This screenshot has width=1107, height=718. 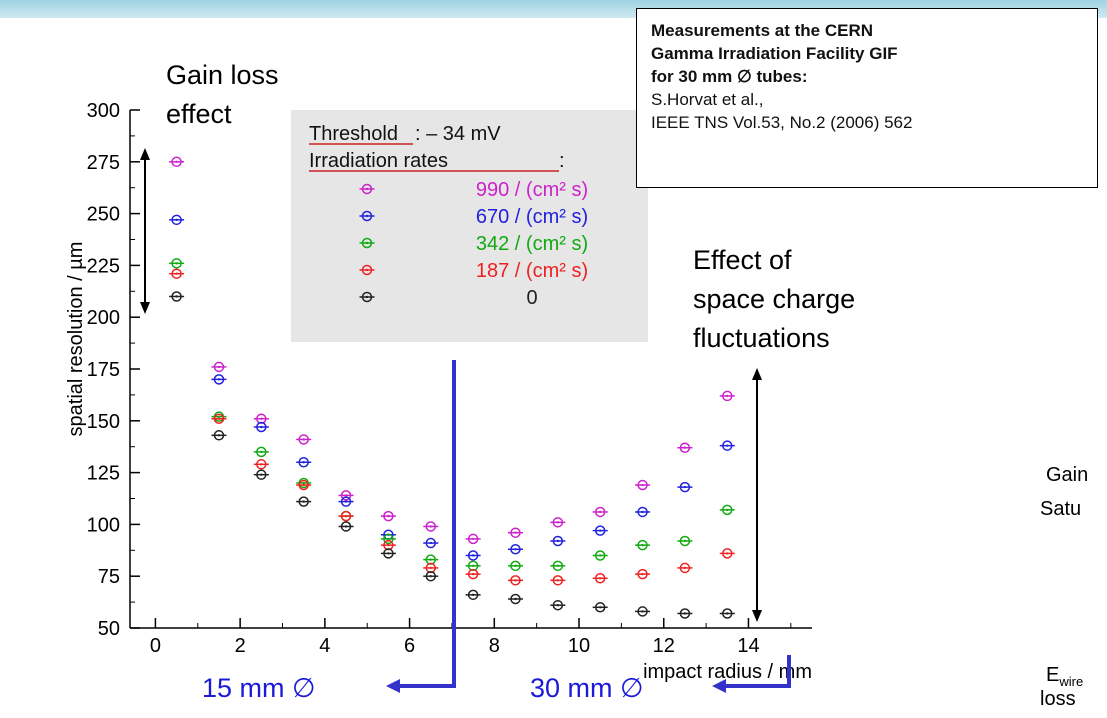 I want to click on x-tick-label: 6, so click(x=409, y=646).